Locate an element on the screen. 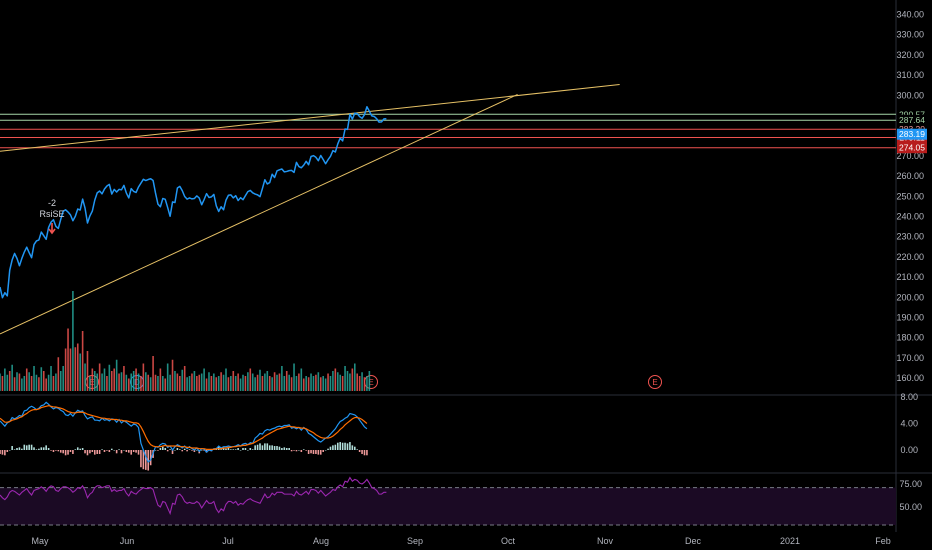  volume-panel is located at coordinates (185, 341).